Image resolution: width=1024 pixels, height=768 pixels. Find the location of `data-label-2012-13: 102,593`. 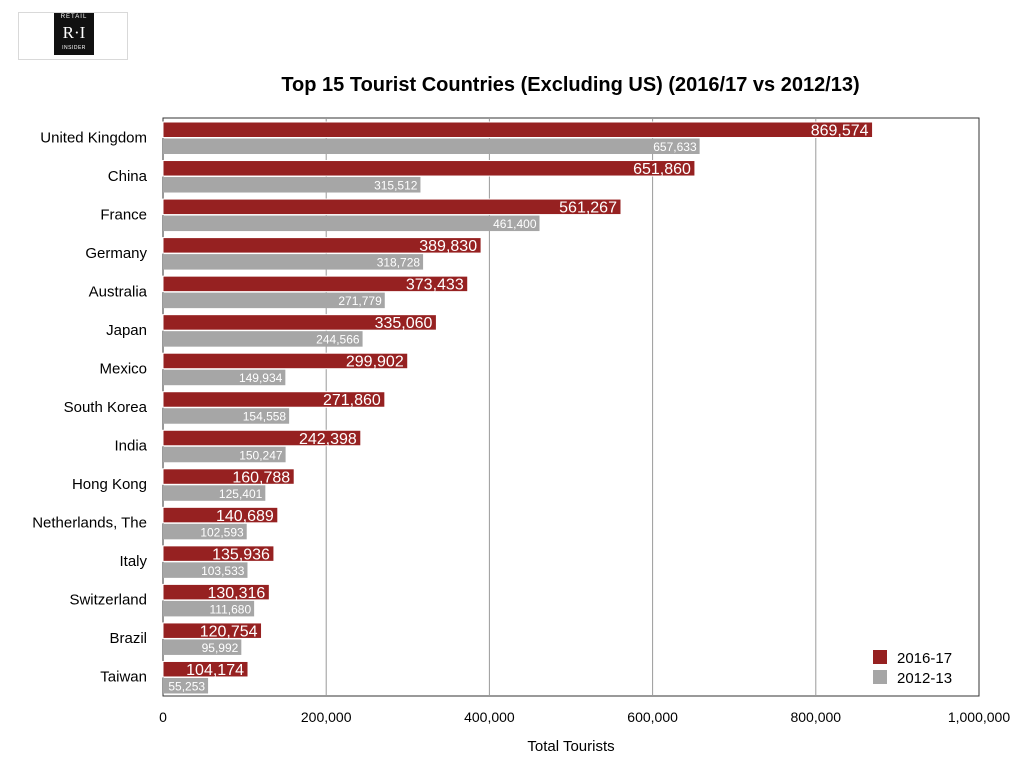

data-label-2012-13: 102,593 is located at coordinates (222, 532).